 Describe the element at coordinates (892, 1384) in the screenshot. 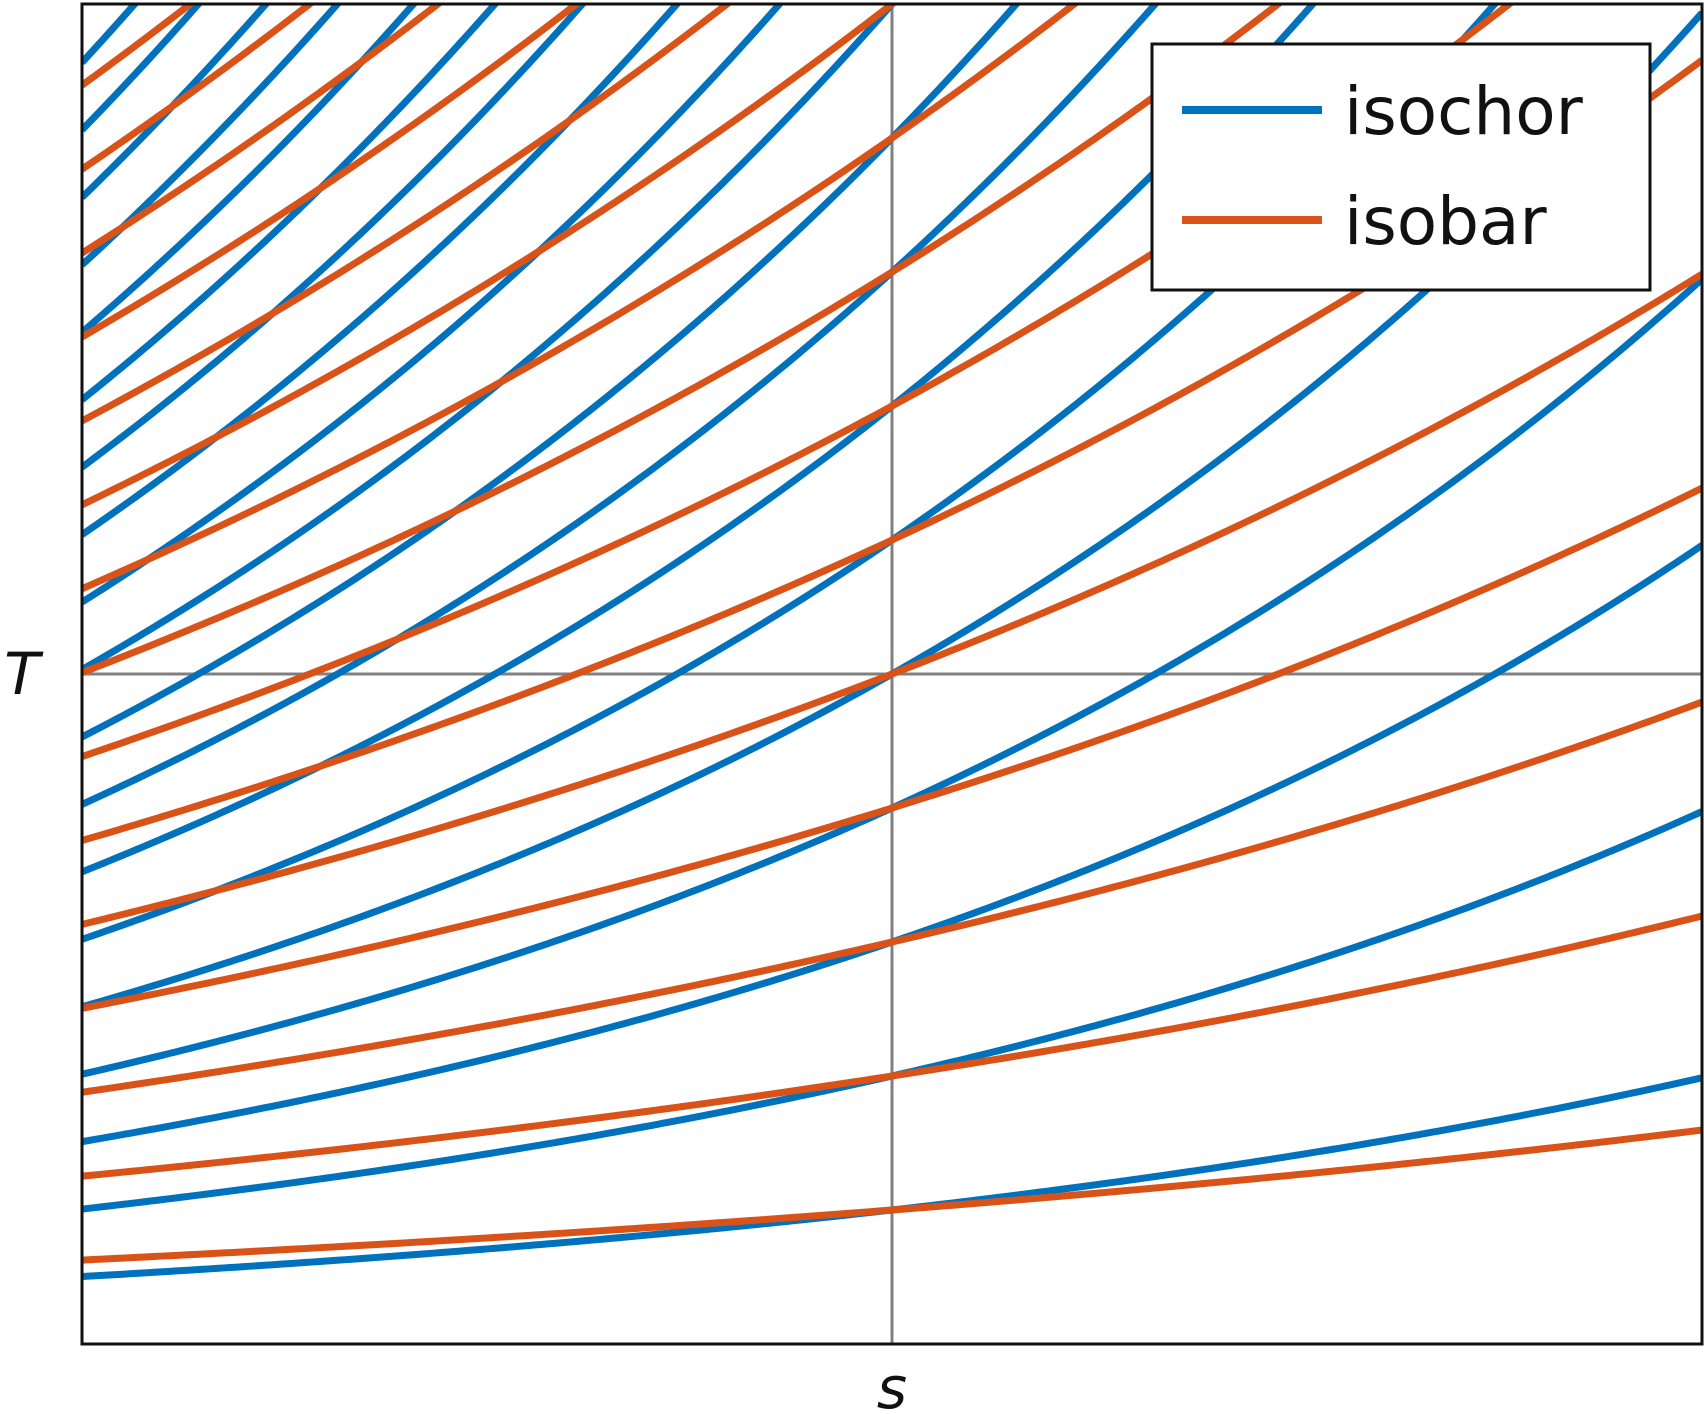

I see `x-axis-label: s` at that location.